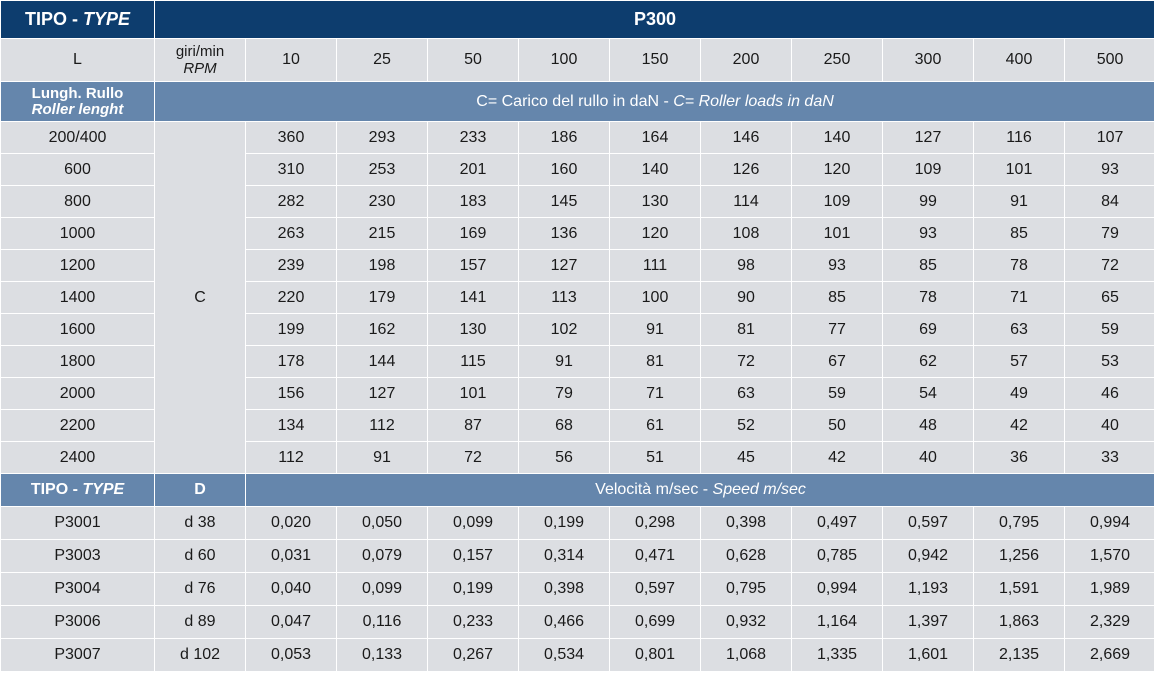 The width and height of the screenshot is (1154, 689). Describe the element at coordinates (77, 556) in the screenshot. I see `type-code-cell: P3003` at that location.